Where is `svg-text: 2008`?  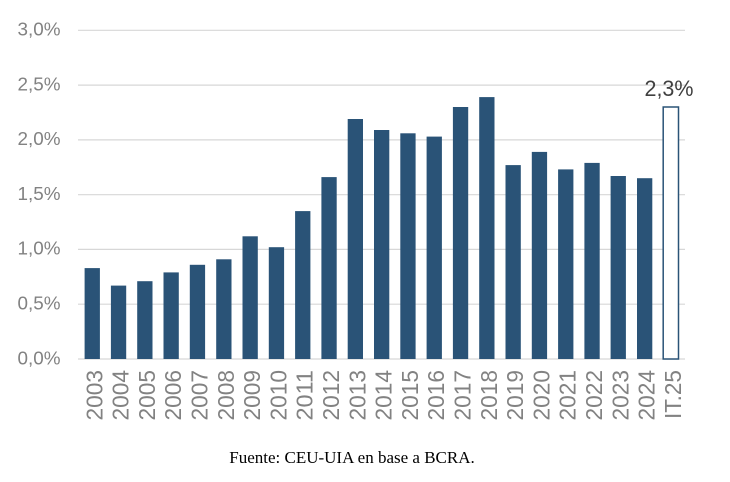 svg-text: 2008 is located at coordinates (226, 395).